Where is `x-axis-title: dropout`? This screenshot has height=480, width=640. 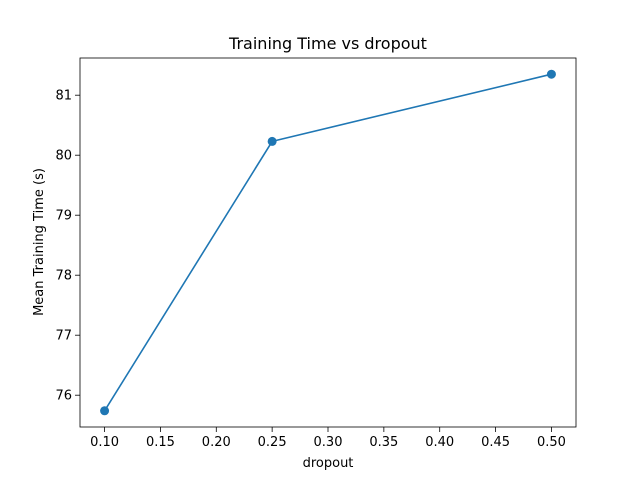 x-axis-title: dropout is located at coordinates (328, 463).